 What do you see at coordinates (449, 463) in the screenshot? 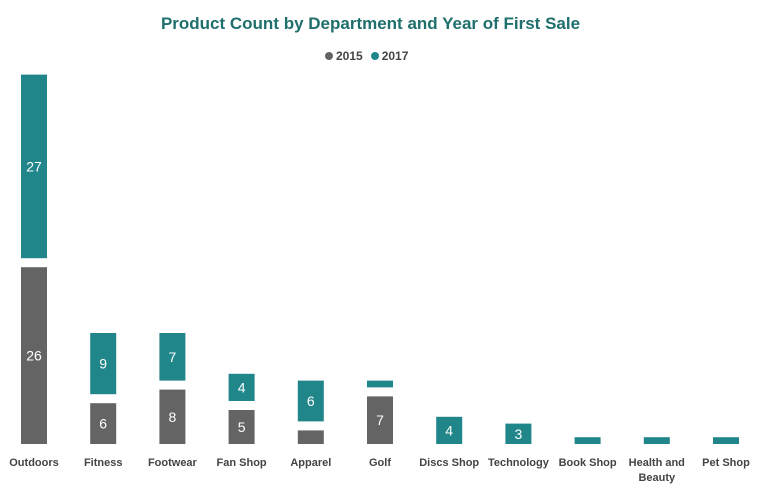
I see `x-tick-label-discs-shop: Discs Shop` at bounding box center [449, 463].